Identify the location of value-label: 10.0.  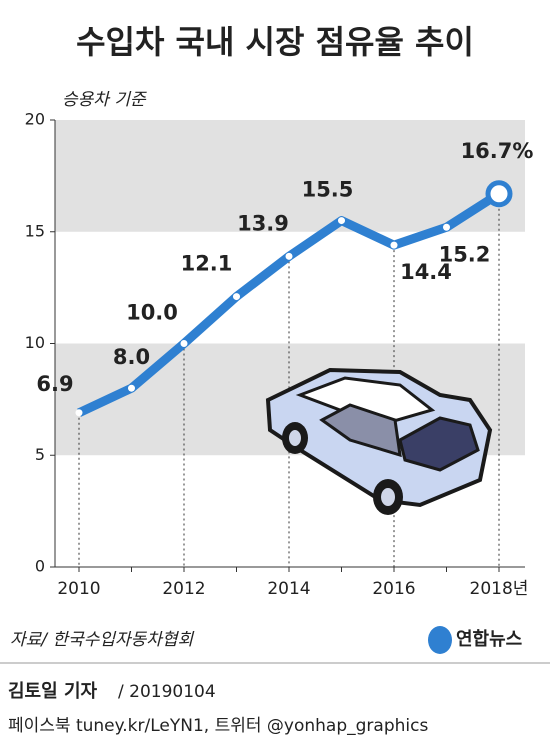
(152, 313).